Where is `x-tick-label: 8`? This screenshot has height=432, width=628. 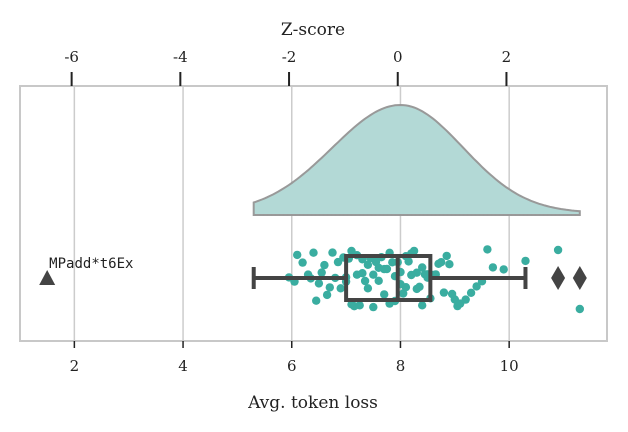 x-tick-label: 8 is located at coordinates (401, 366).